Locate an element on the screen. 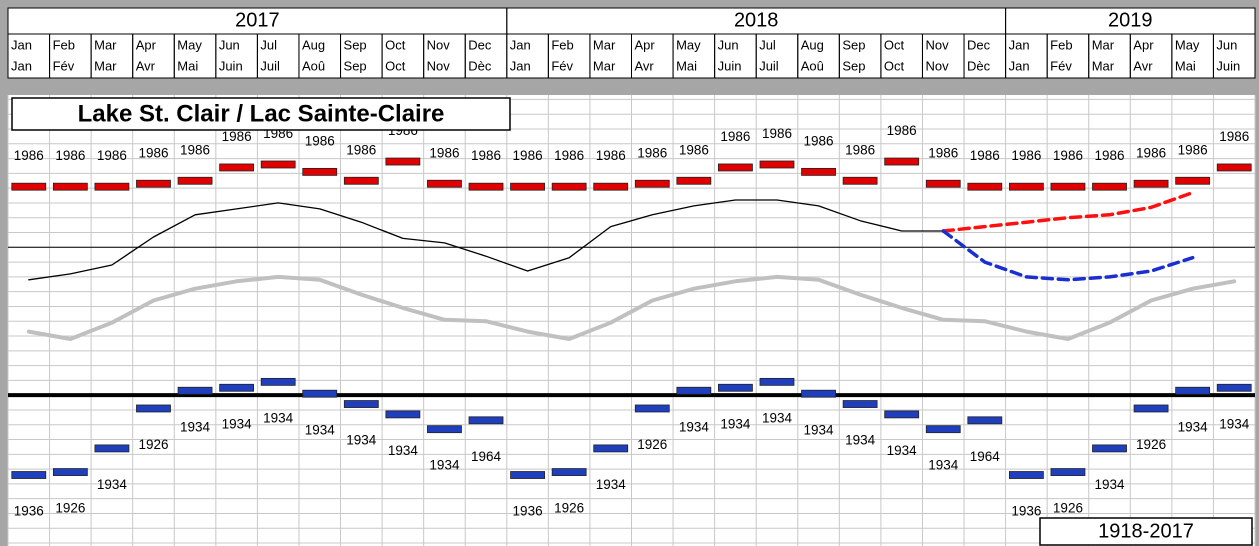 The width and height of the screenshot is (1259, 546). month-label-fr: Oct is located at coordinates (894, 65).